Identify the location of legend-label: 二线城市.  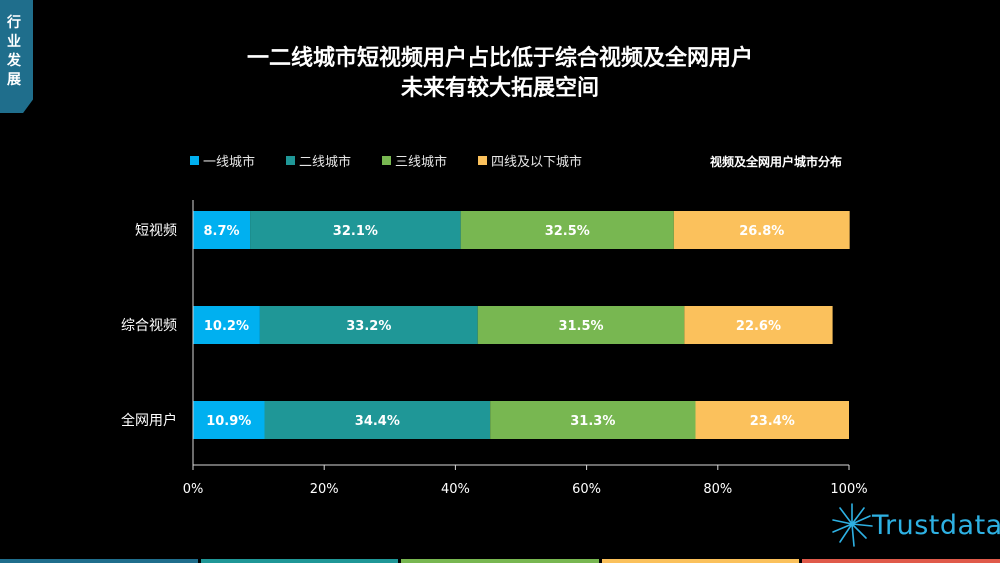
(325, 162).